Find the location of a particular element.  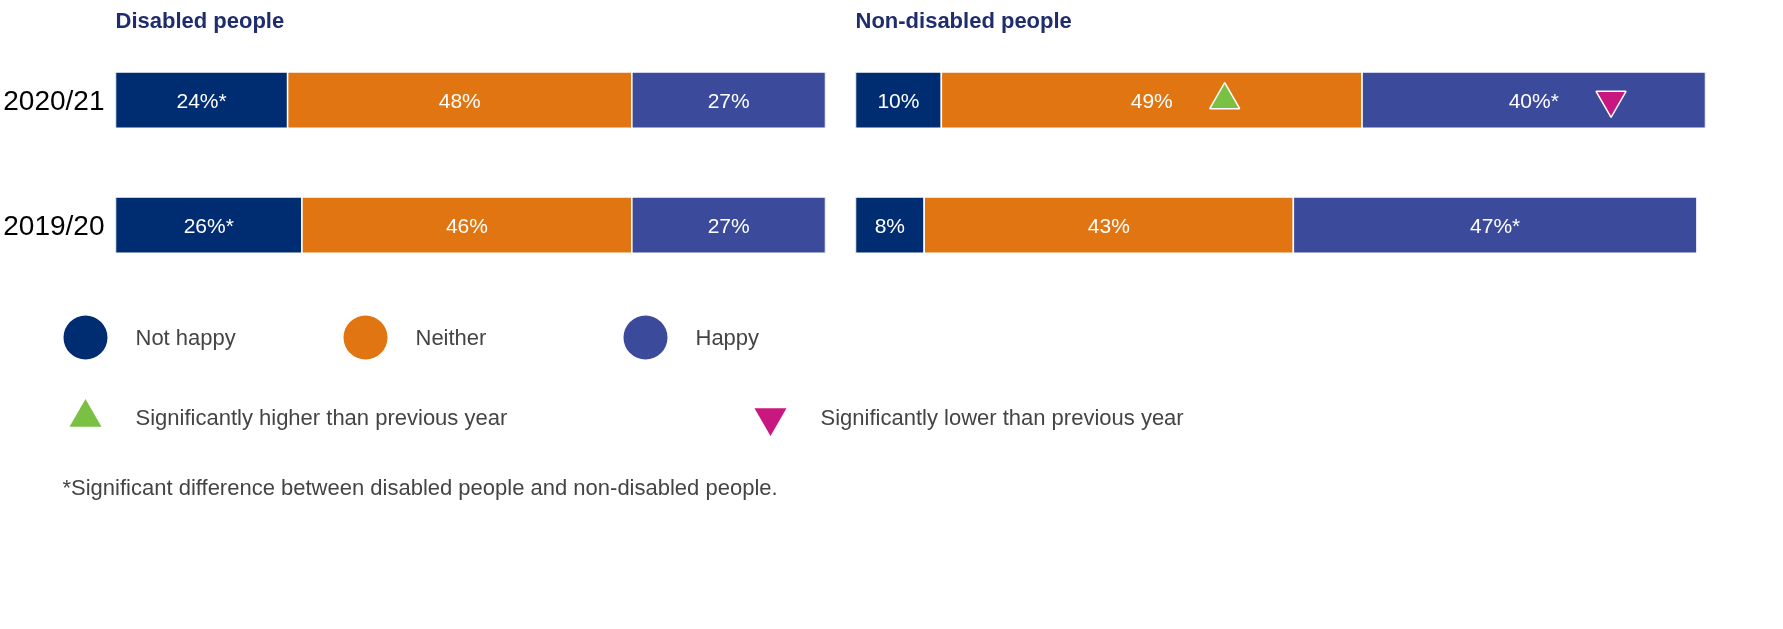

data-label: 24%* is located at coordinates (201, 100).